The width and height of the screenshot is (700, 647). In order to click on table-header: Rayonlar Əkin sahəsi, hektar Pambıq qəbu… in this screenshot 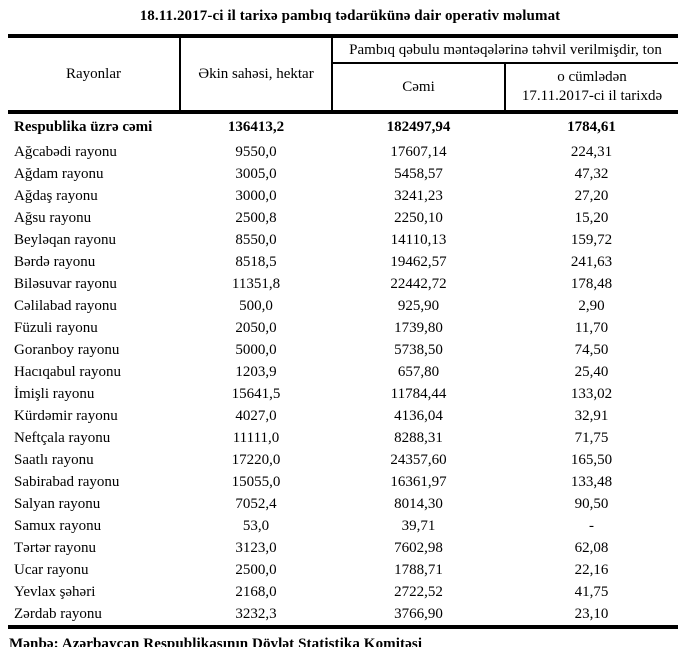, I will do `click(343, 74)`.